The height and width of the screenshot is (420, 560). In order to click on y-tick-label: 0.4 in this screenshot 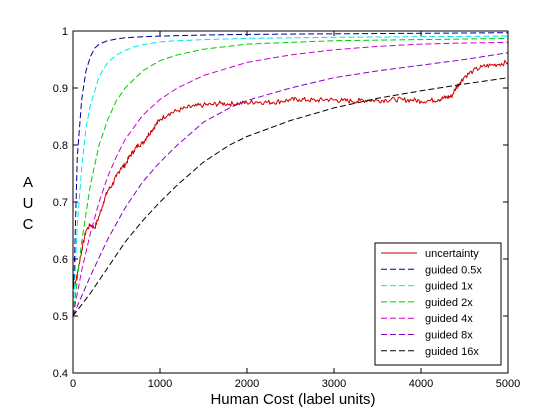, I will do `click(60, 374)`.